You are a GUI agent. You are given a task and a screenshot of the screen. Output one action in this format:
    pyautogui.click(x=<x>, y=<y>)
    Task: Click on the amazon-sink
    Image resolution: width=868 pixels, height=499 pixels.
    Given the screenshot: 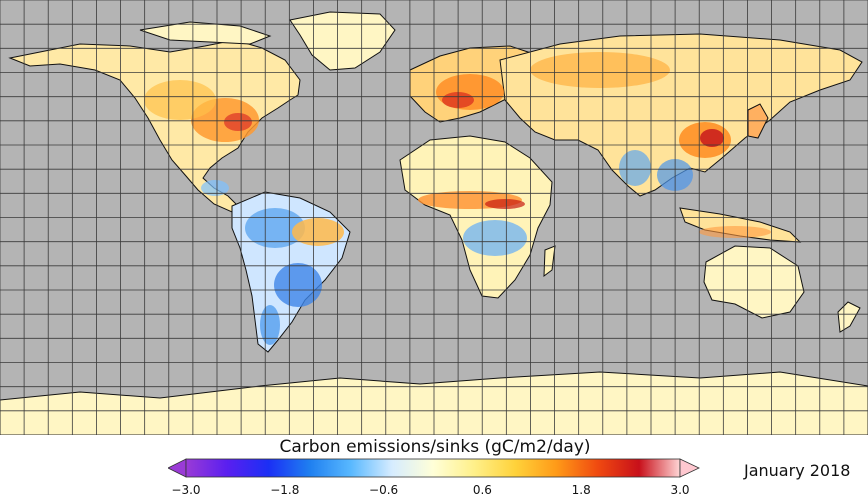 What is the action you would take?
    pyautogui.click(x=275, y=228)
    